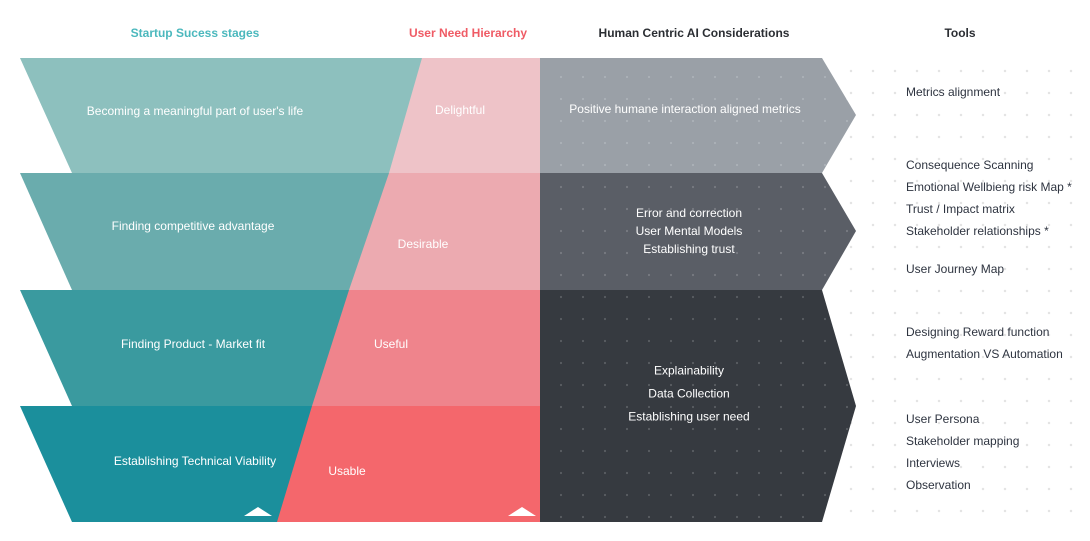  What do you see at coordinates (943, 419) in the screenshot?
I see `tool-item: User Persona` at bounding box center [943, 419].